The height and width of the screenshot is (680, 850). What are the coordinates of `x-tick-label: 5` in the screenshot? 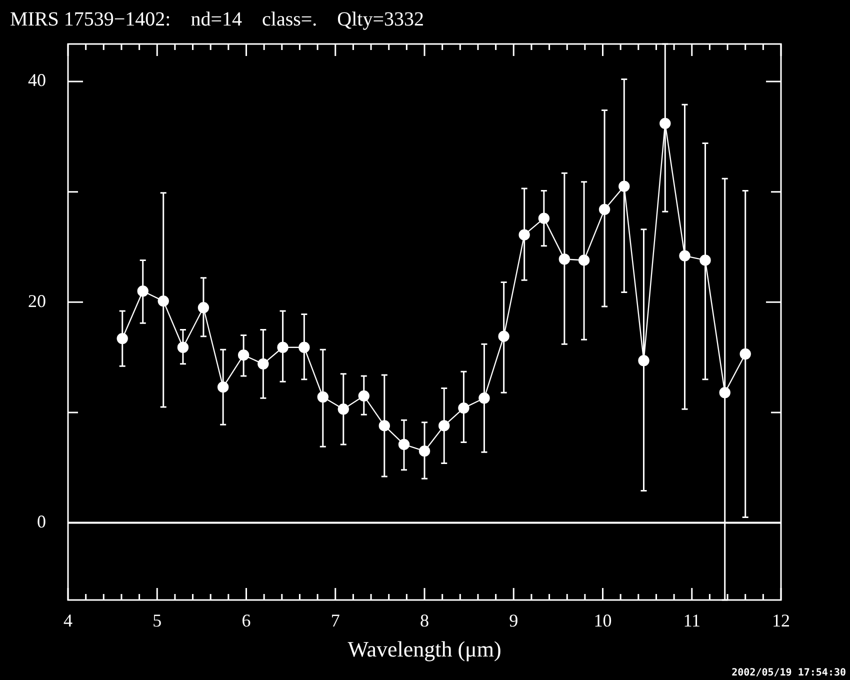 It's located at (157, 620).